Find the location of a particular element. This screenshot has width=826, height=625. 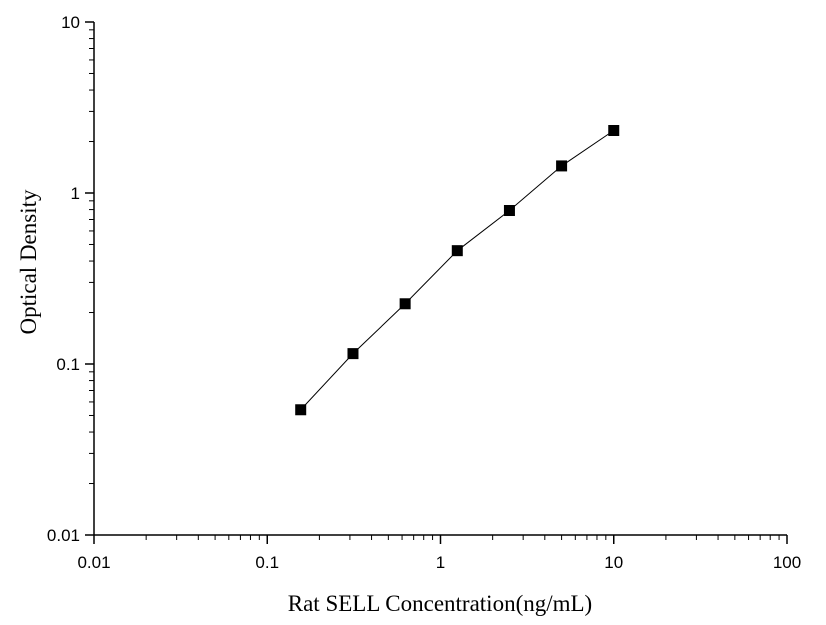

y-tick-label: 1 is located at coordinates (75, 193).